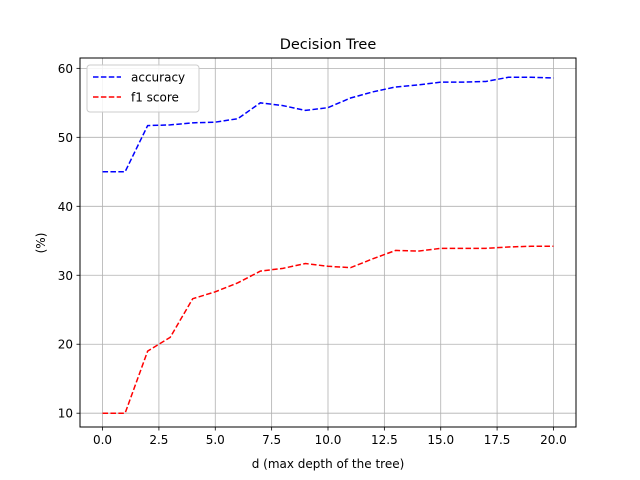 The height and width of the screenshot is (480, 640). What do you see at coordinates (440, 440) in the screenshot?
I see `x-tick-label: 15.0` at bounding box center [440, 440].